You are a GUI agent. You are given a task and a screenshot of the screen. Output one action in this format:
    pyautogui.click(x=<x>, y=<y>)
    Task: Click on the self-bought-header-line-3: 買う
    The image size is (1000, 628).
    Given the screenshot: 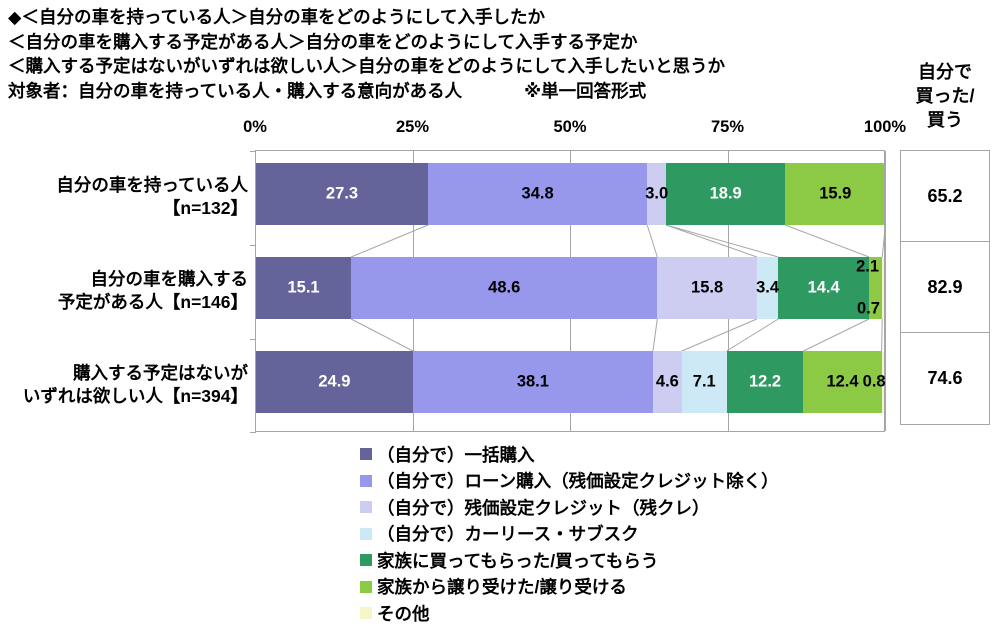 What is the action you would take?
    pyautogui.click(x=945, y=120)
    